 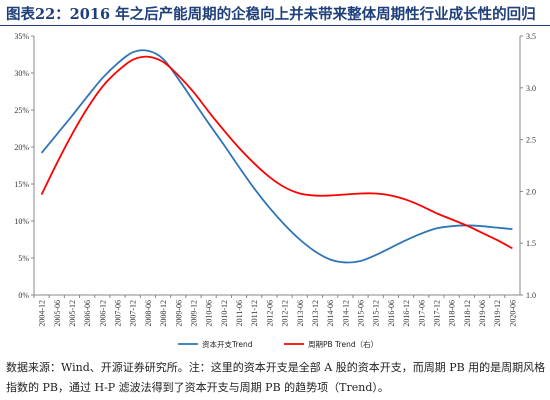 I want to click on y-right-tick-label: 1.5, so click(x=531, y=243).